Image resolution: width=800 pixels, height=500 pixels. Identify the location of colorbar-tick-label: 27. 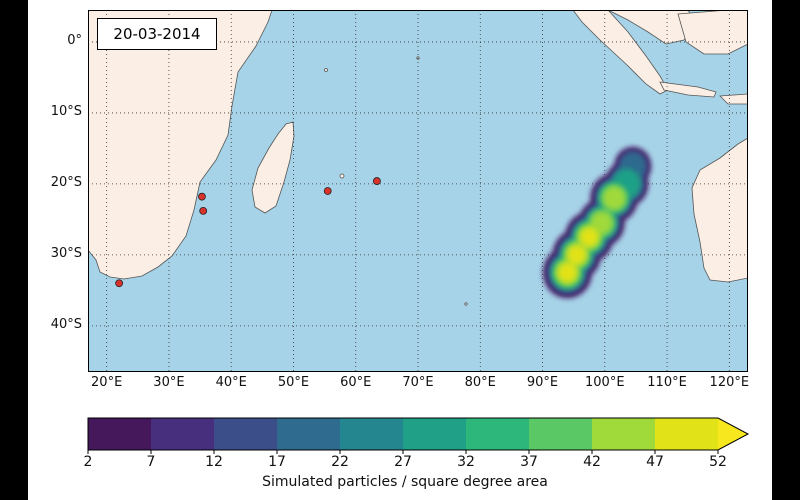
(403, 462).